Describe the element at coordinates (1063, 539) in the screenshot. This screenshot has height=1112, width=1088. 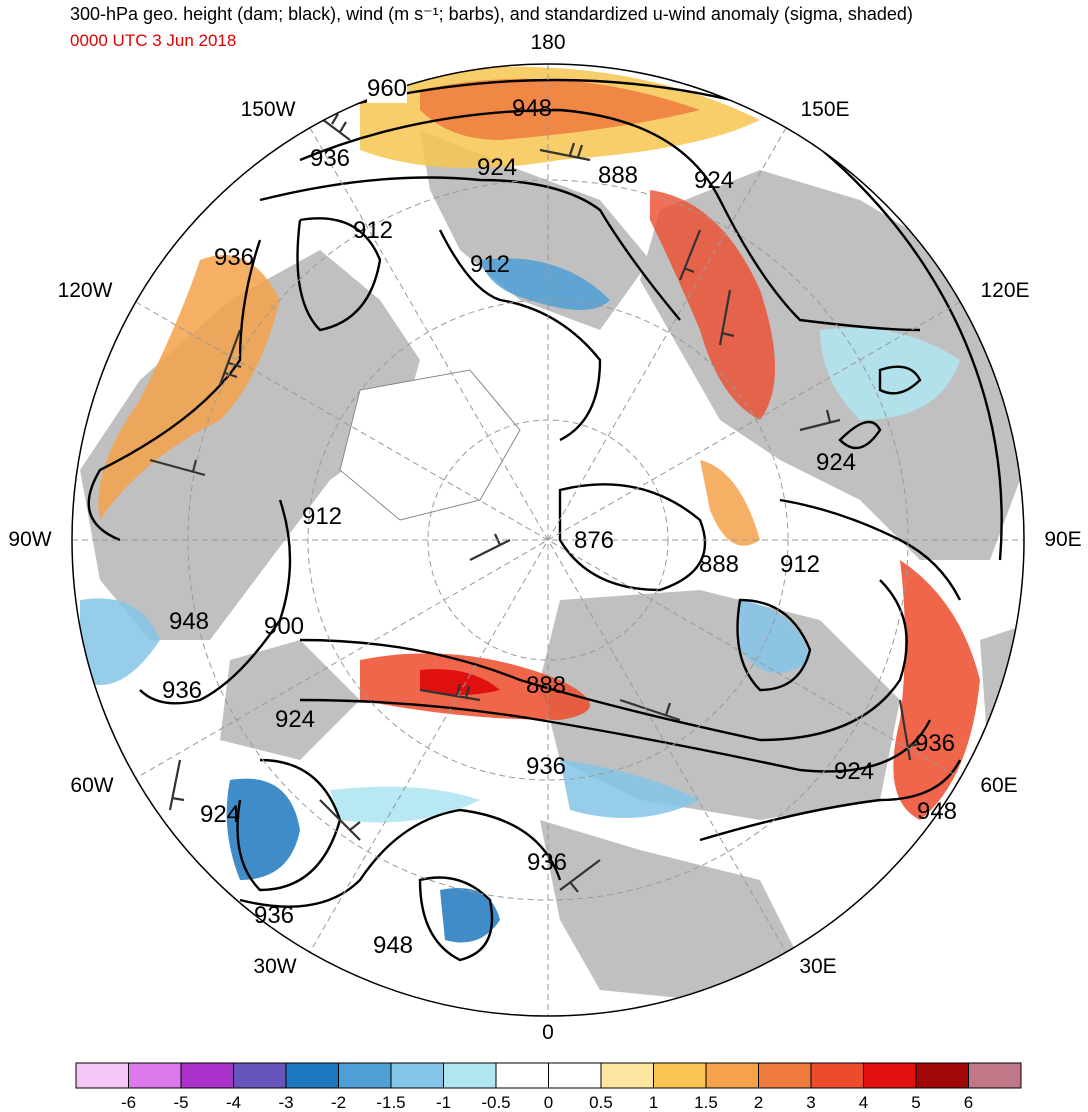
I see `lon-label-90e: 90E` at that location.